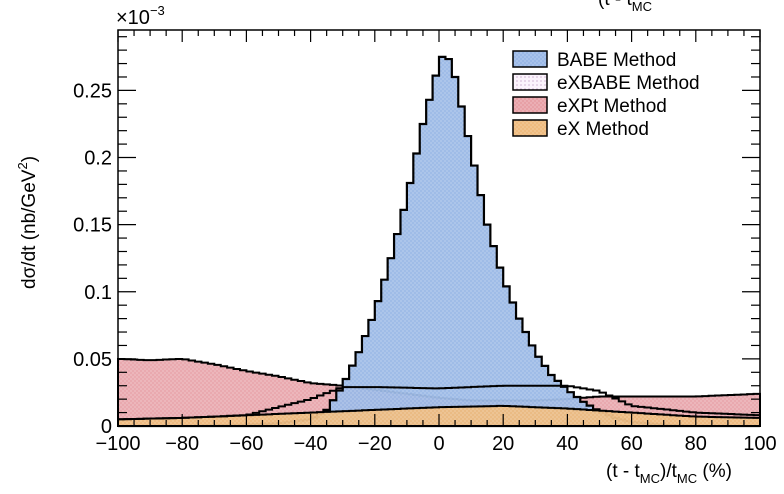 This screenshot has height=494, width=784. I want to click on x-tick-label: −100, so click(117, 444).